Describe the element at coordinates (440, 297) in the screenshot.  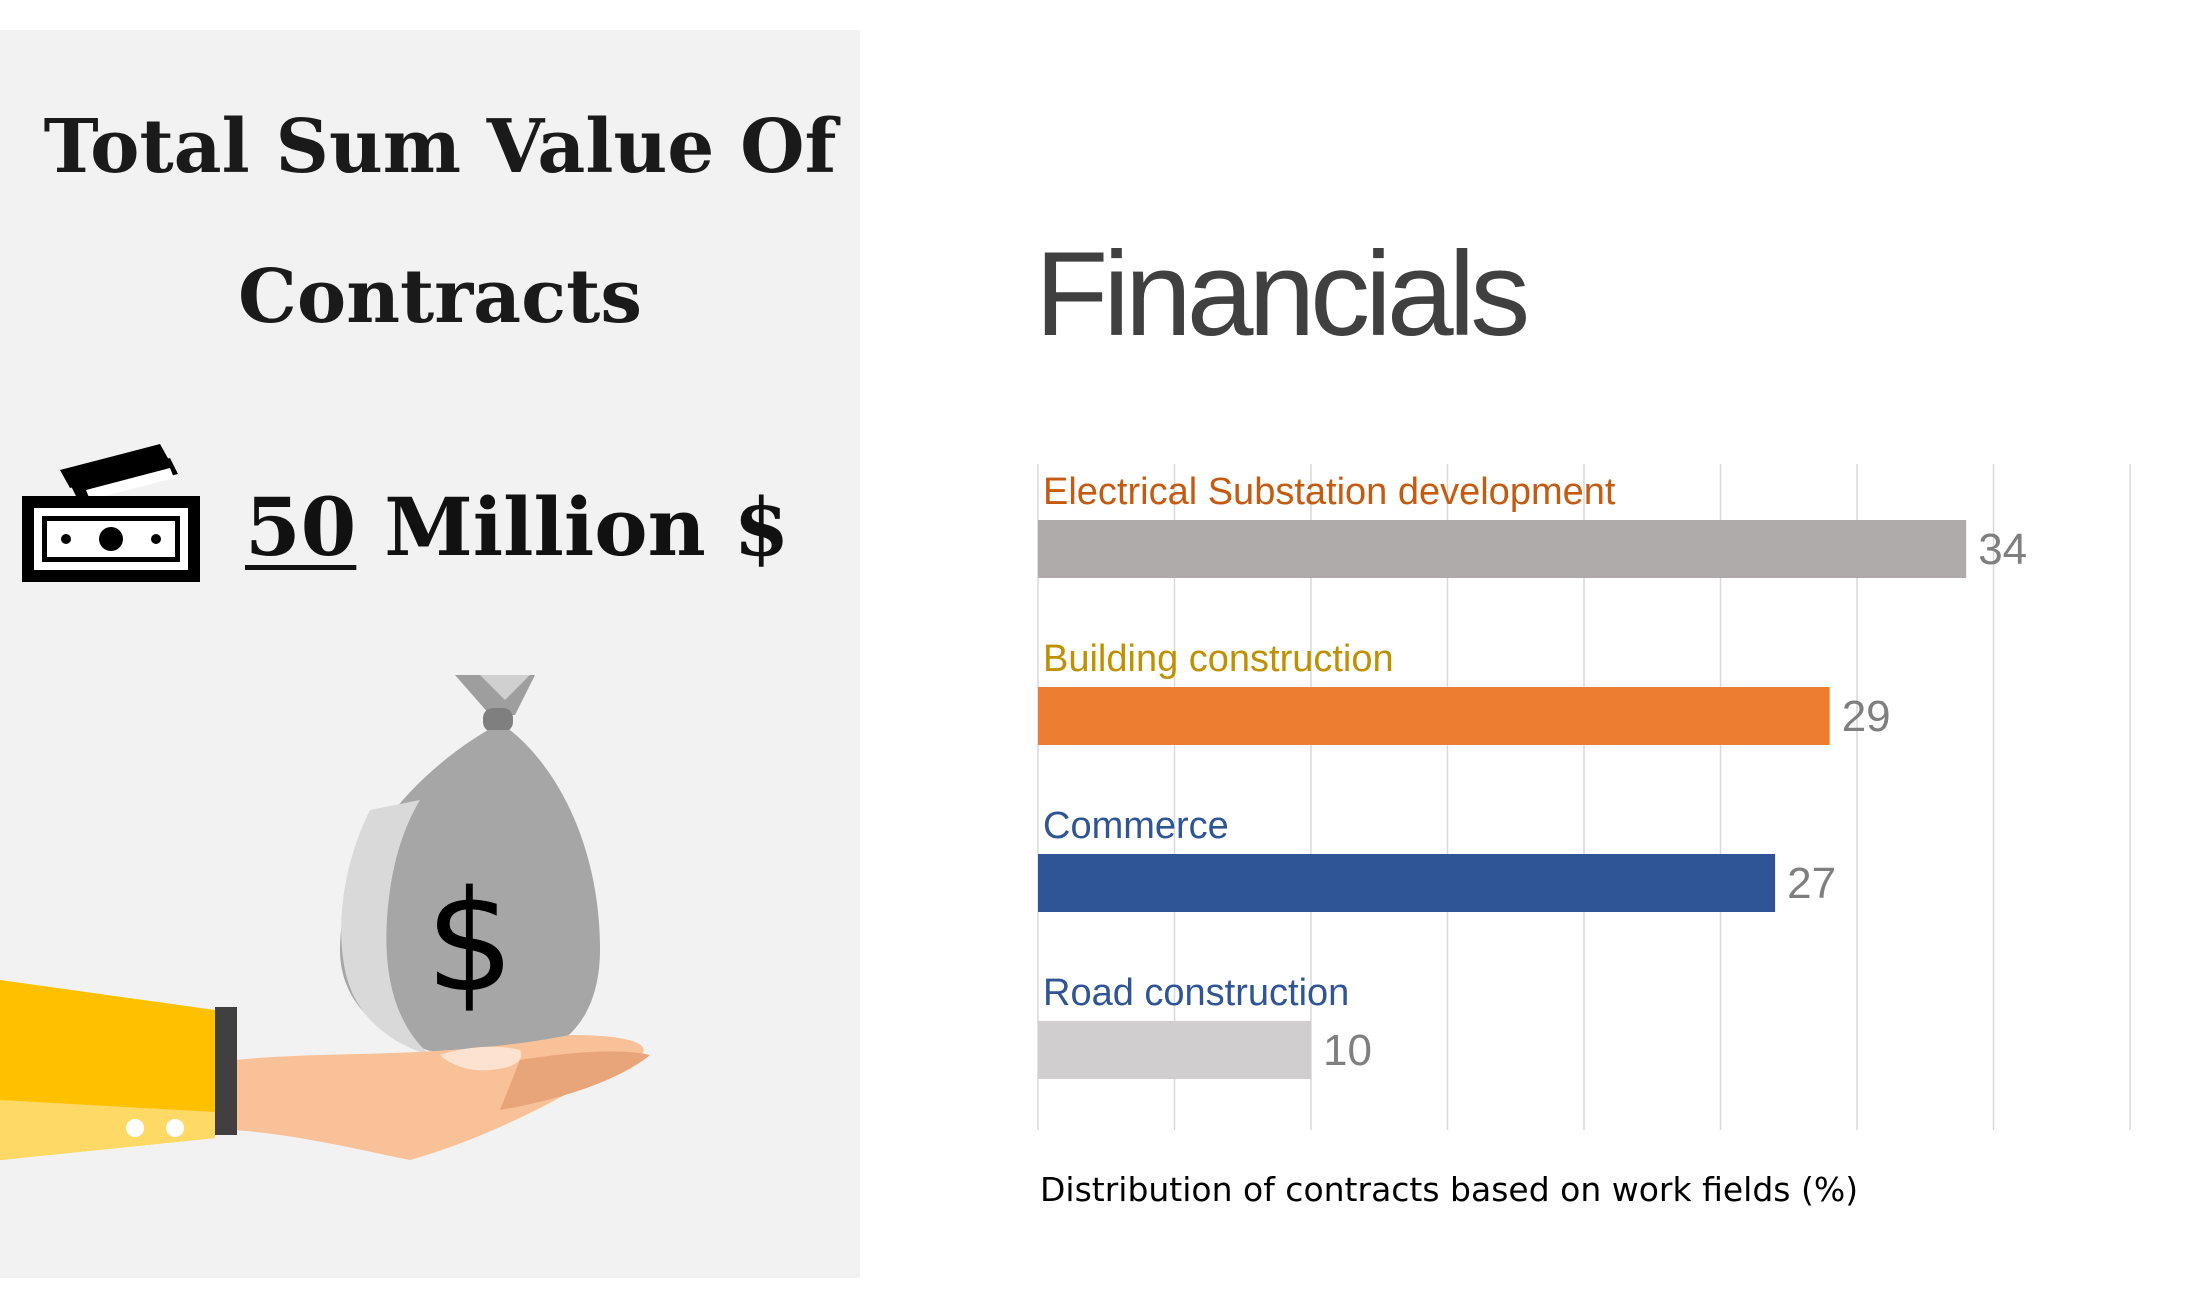
I see `panel-title-line2: Contracts` at that location.